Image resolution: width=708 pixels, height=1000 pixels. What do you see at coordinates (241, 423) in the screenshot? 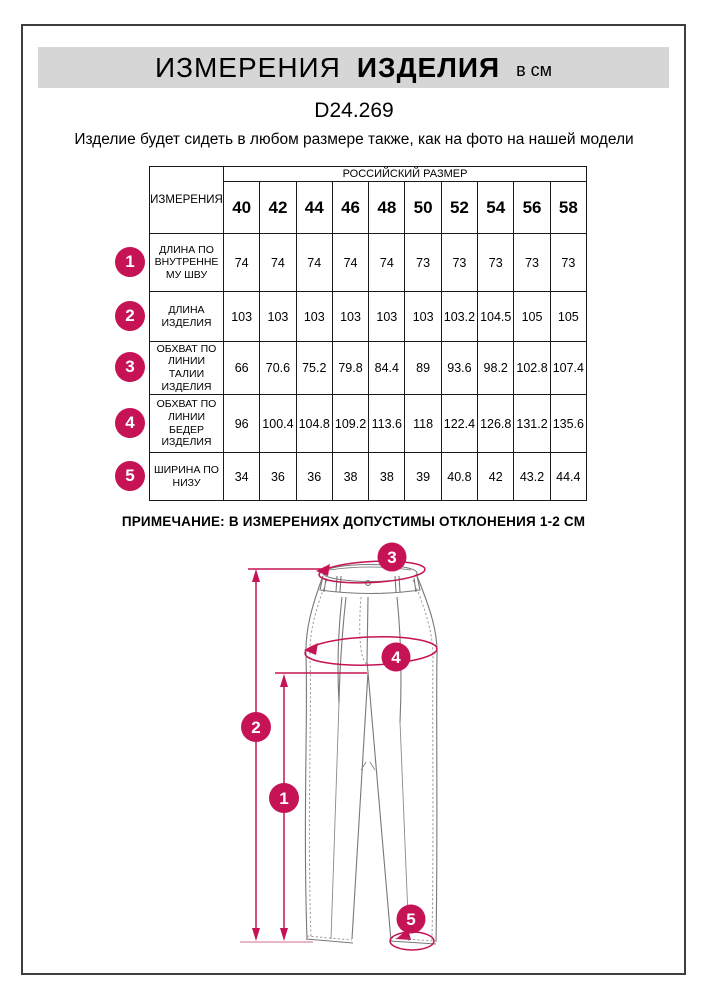
I see `measure-value: 96` at bounding box center [241, 423].